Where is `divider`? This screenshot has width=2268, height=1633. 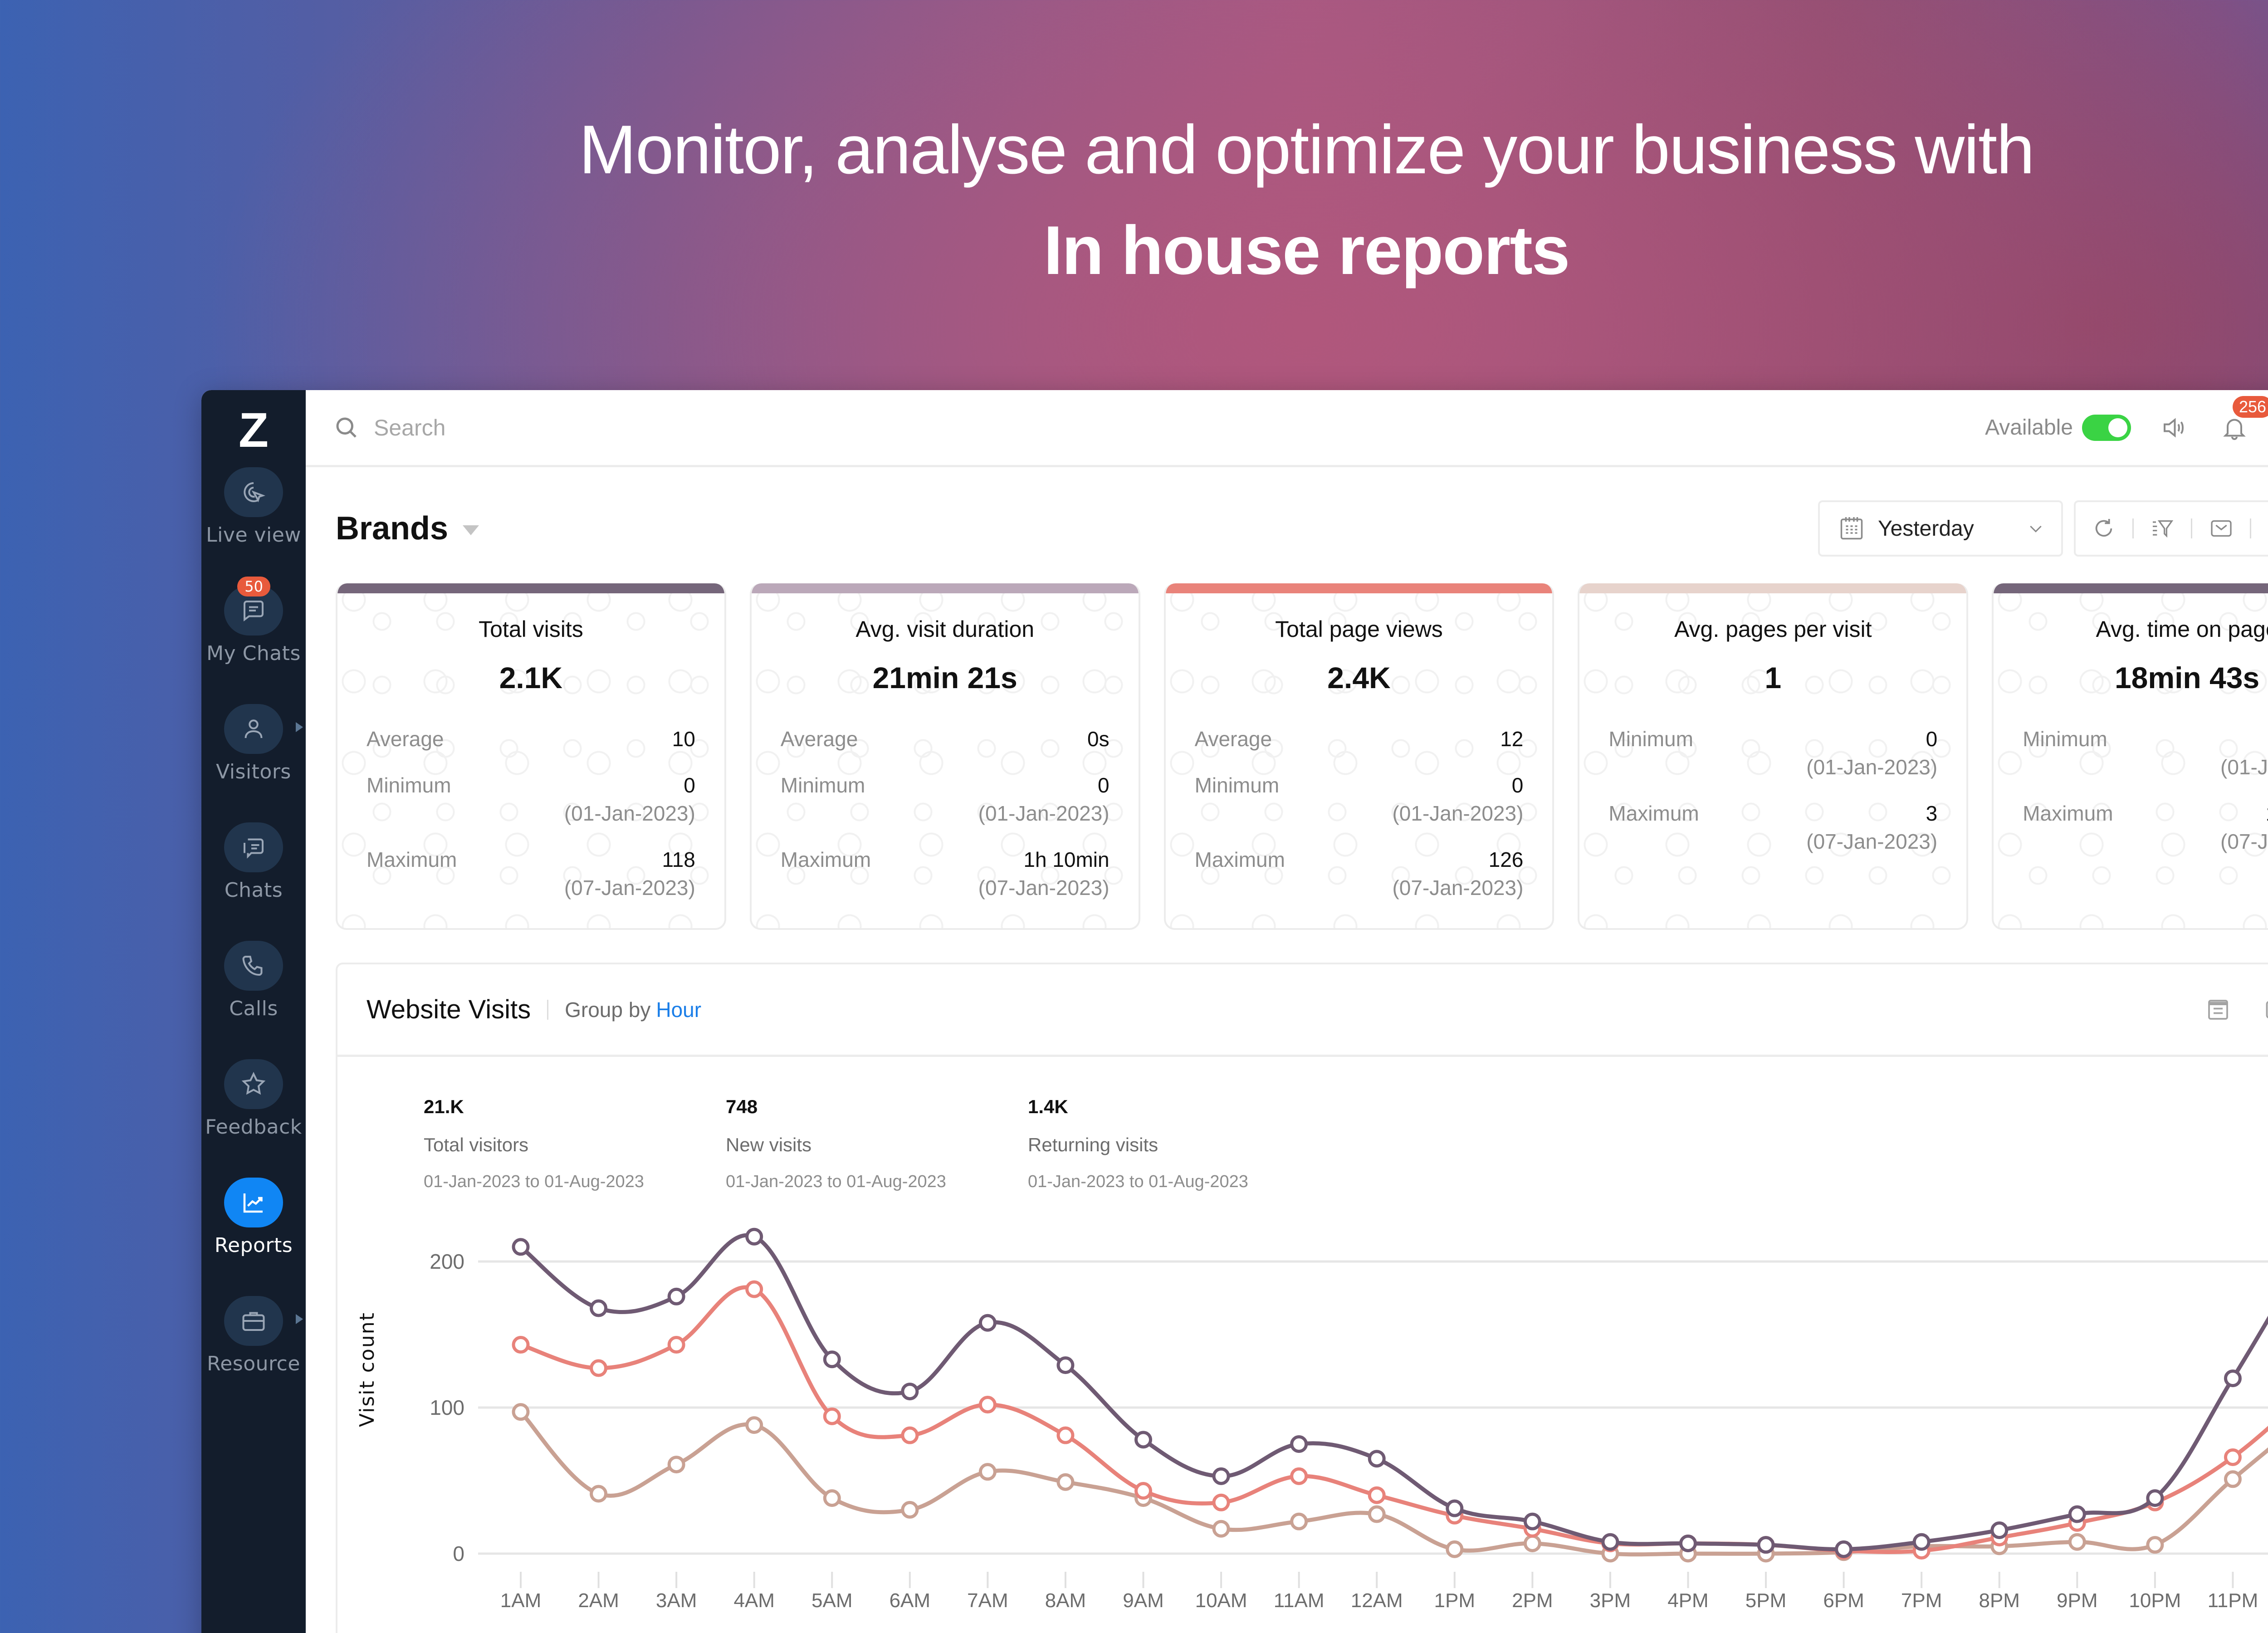
divider is located at coordinates (2133, 528).